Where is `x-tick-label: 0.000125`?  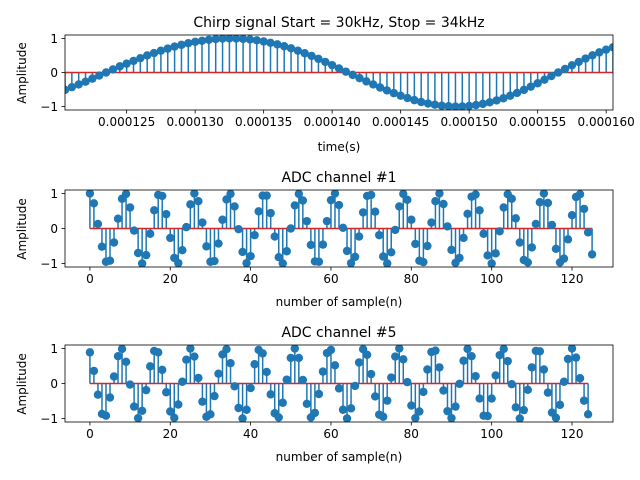
x-tick-label: 0.000125 is located at coordinates (126, 122).